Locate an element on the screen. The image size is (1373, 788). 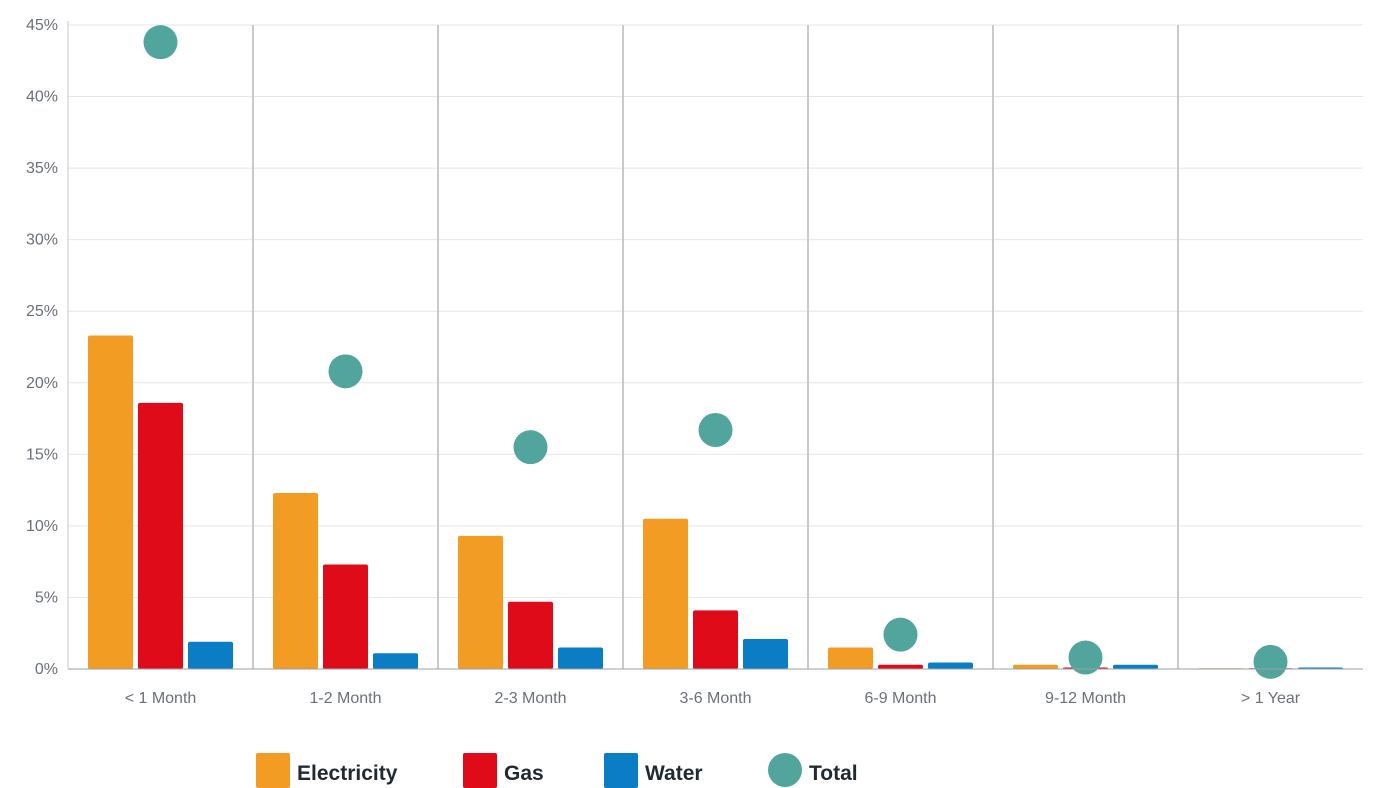
x-tick-label: 1-2 Month is located at coordinates (345, 698).